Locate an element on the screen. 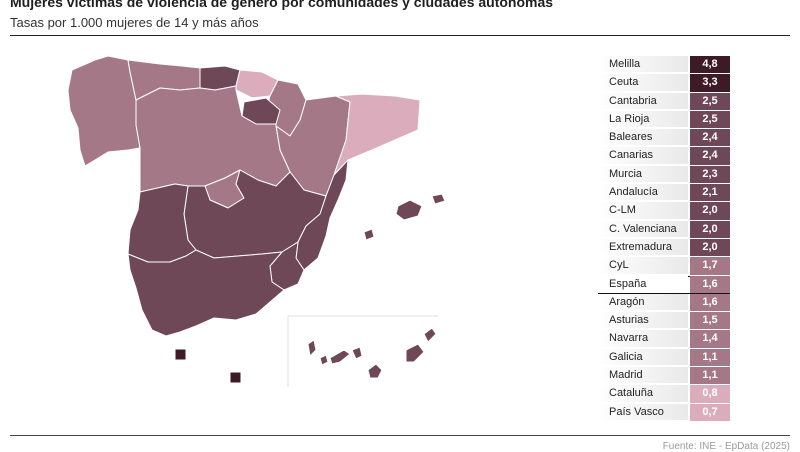 The image size is (800, 452). map-region-c-valenciana is located at coordinates (322, 215).